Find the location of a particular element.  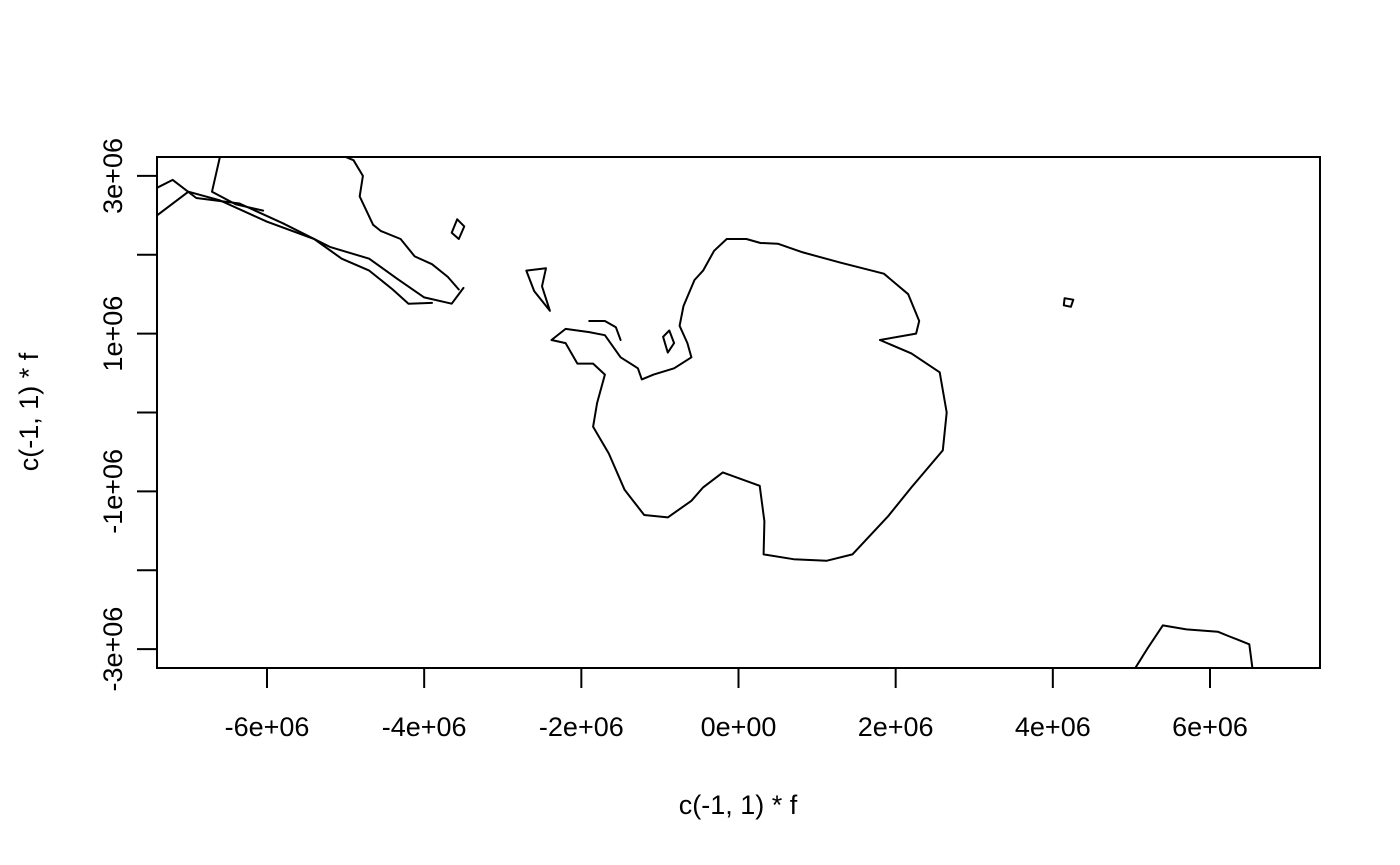

coastline-south-america-east is located at coordinates (311, 241).